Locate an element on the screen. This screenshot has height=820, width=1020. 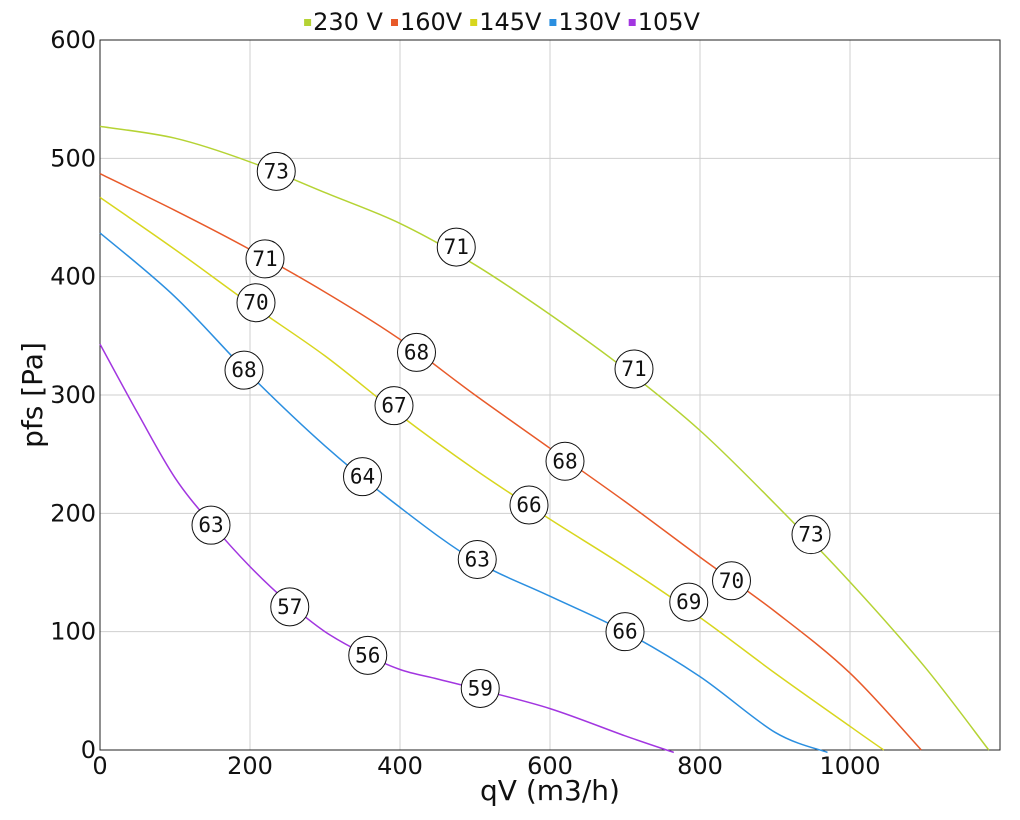
value-label-text: 56 is located at coordinates (367, 655).